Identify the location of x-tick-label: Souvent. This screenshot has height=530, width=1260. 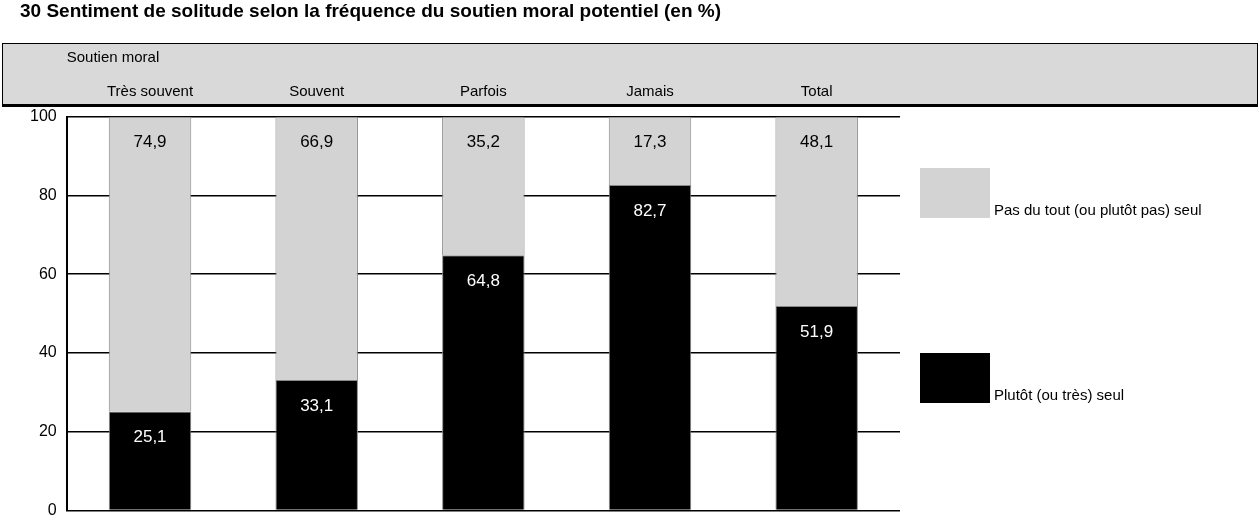
(317, 90).